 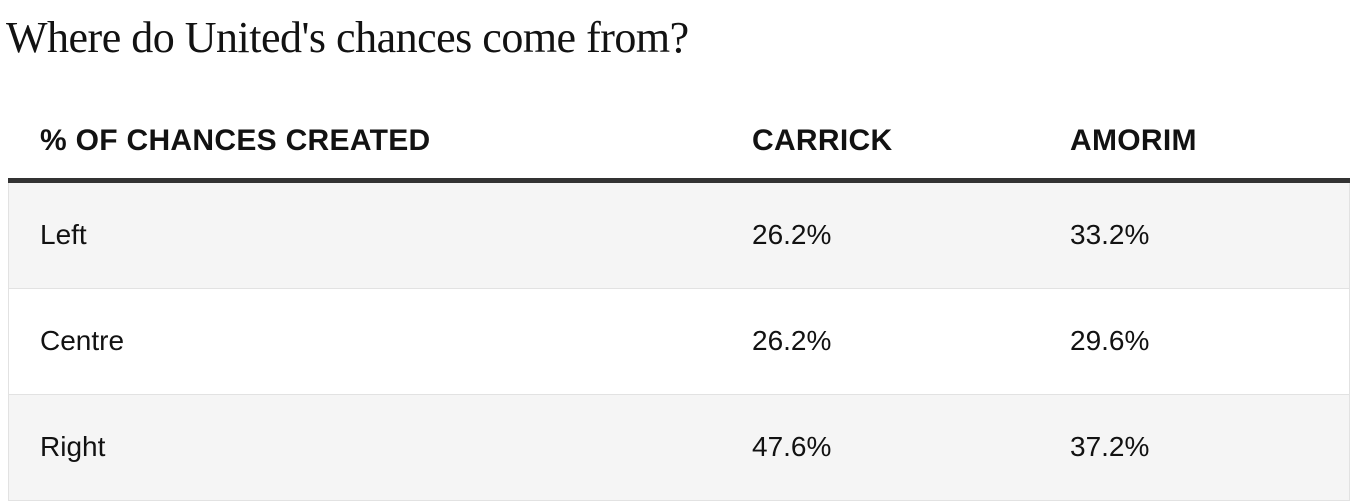 What do you see at coordinates (792, 446) in the screenshot?
I see `table-cell: 47.6%` at bounding box center [792, 446].